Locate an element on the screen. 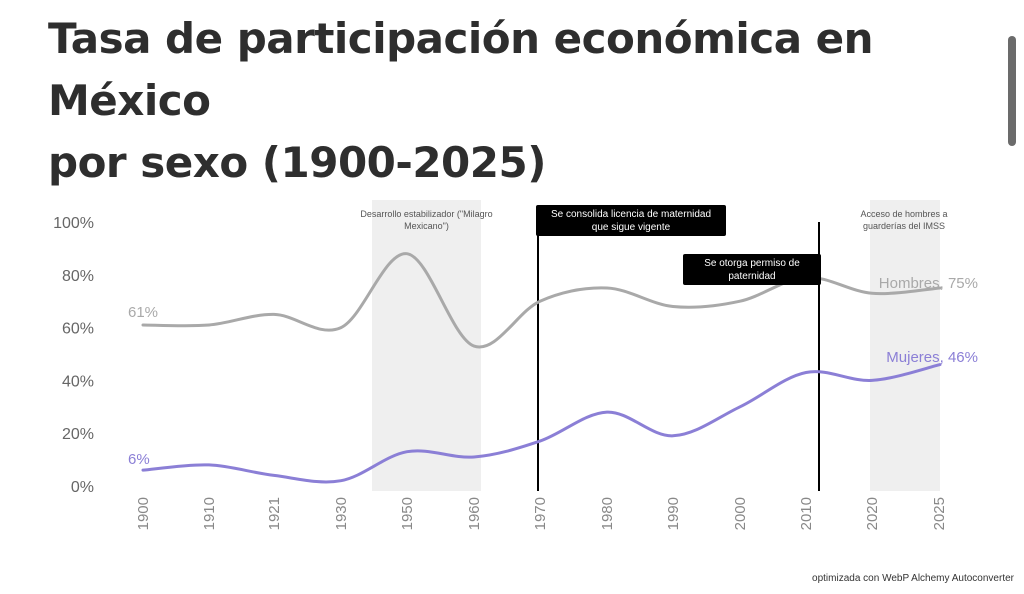  x-tick-label: 2010 is located at coordinates (806, 513).